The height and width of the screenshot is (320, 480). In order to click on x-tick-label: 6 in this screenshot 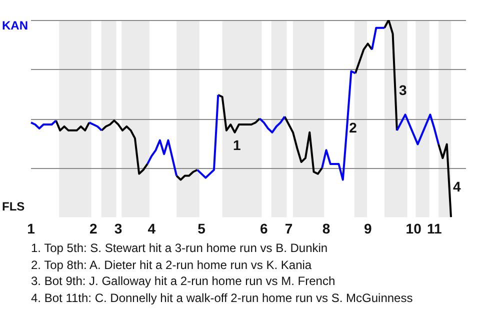, I will do `click(264, 228)`.